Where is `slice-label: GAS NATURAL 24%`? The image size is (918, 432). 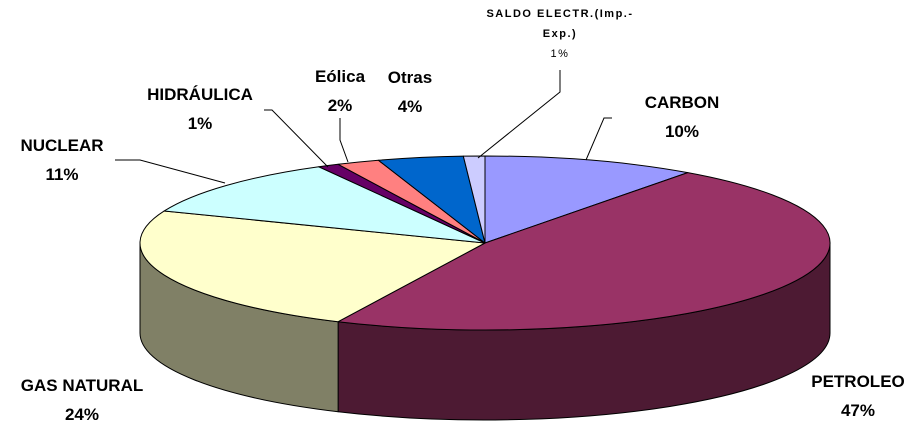 slice-label: GAS NATURAL 24% is located at coordinates (82, 400).